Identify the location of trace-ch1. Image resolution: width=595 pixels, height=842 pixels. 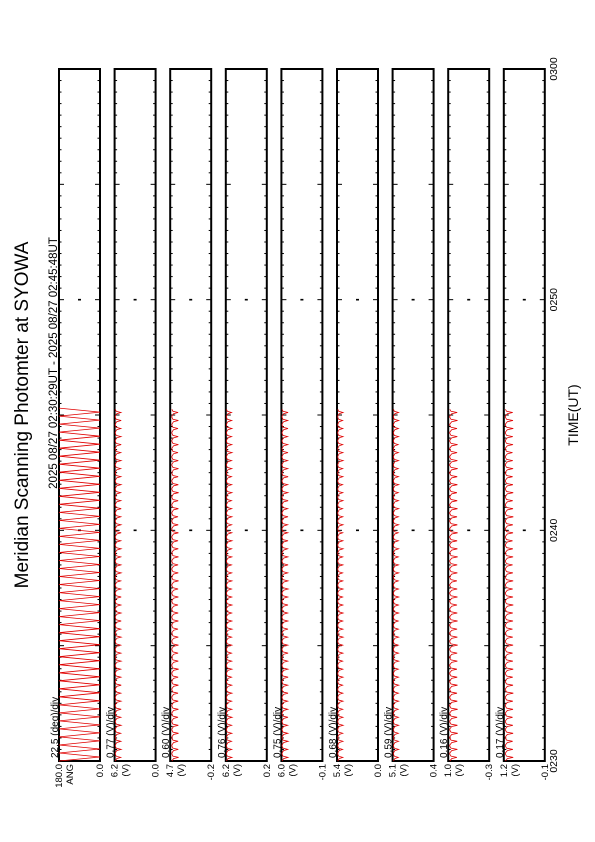
(118, 585).